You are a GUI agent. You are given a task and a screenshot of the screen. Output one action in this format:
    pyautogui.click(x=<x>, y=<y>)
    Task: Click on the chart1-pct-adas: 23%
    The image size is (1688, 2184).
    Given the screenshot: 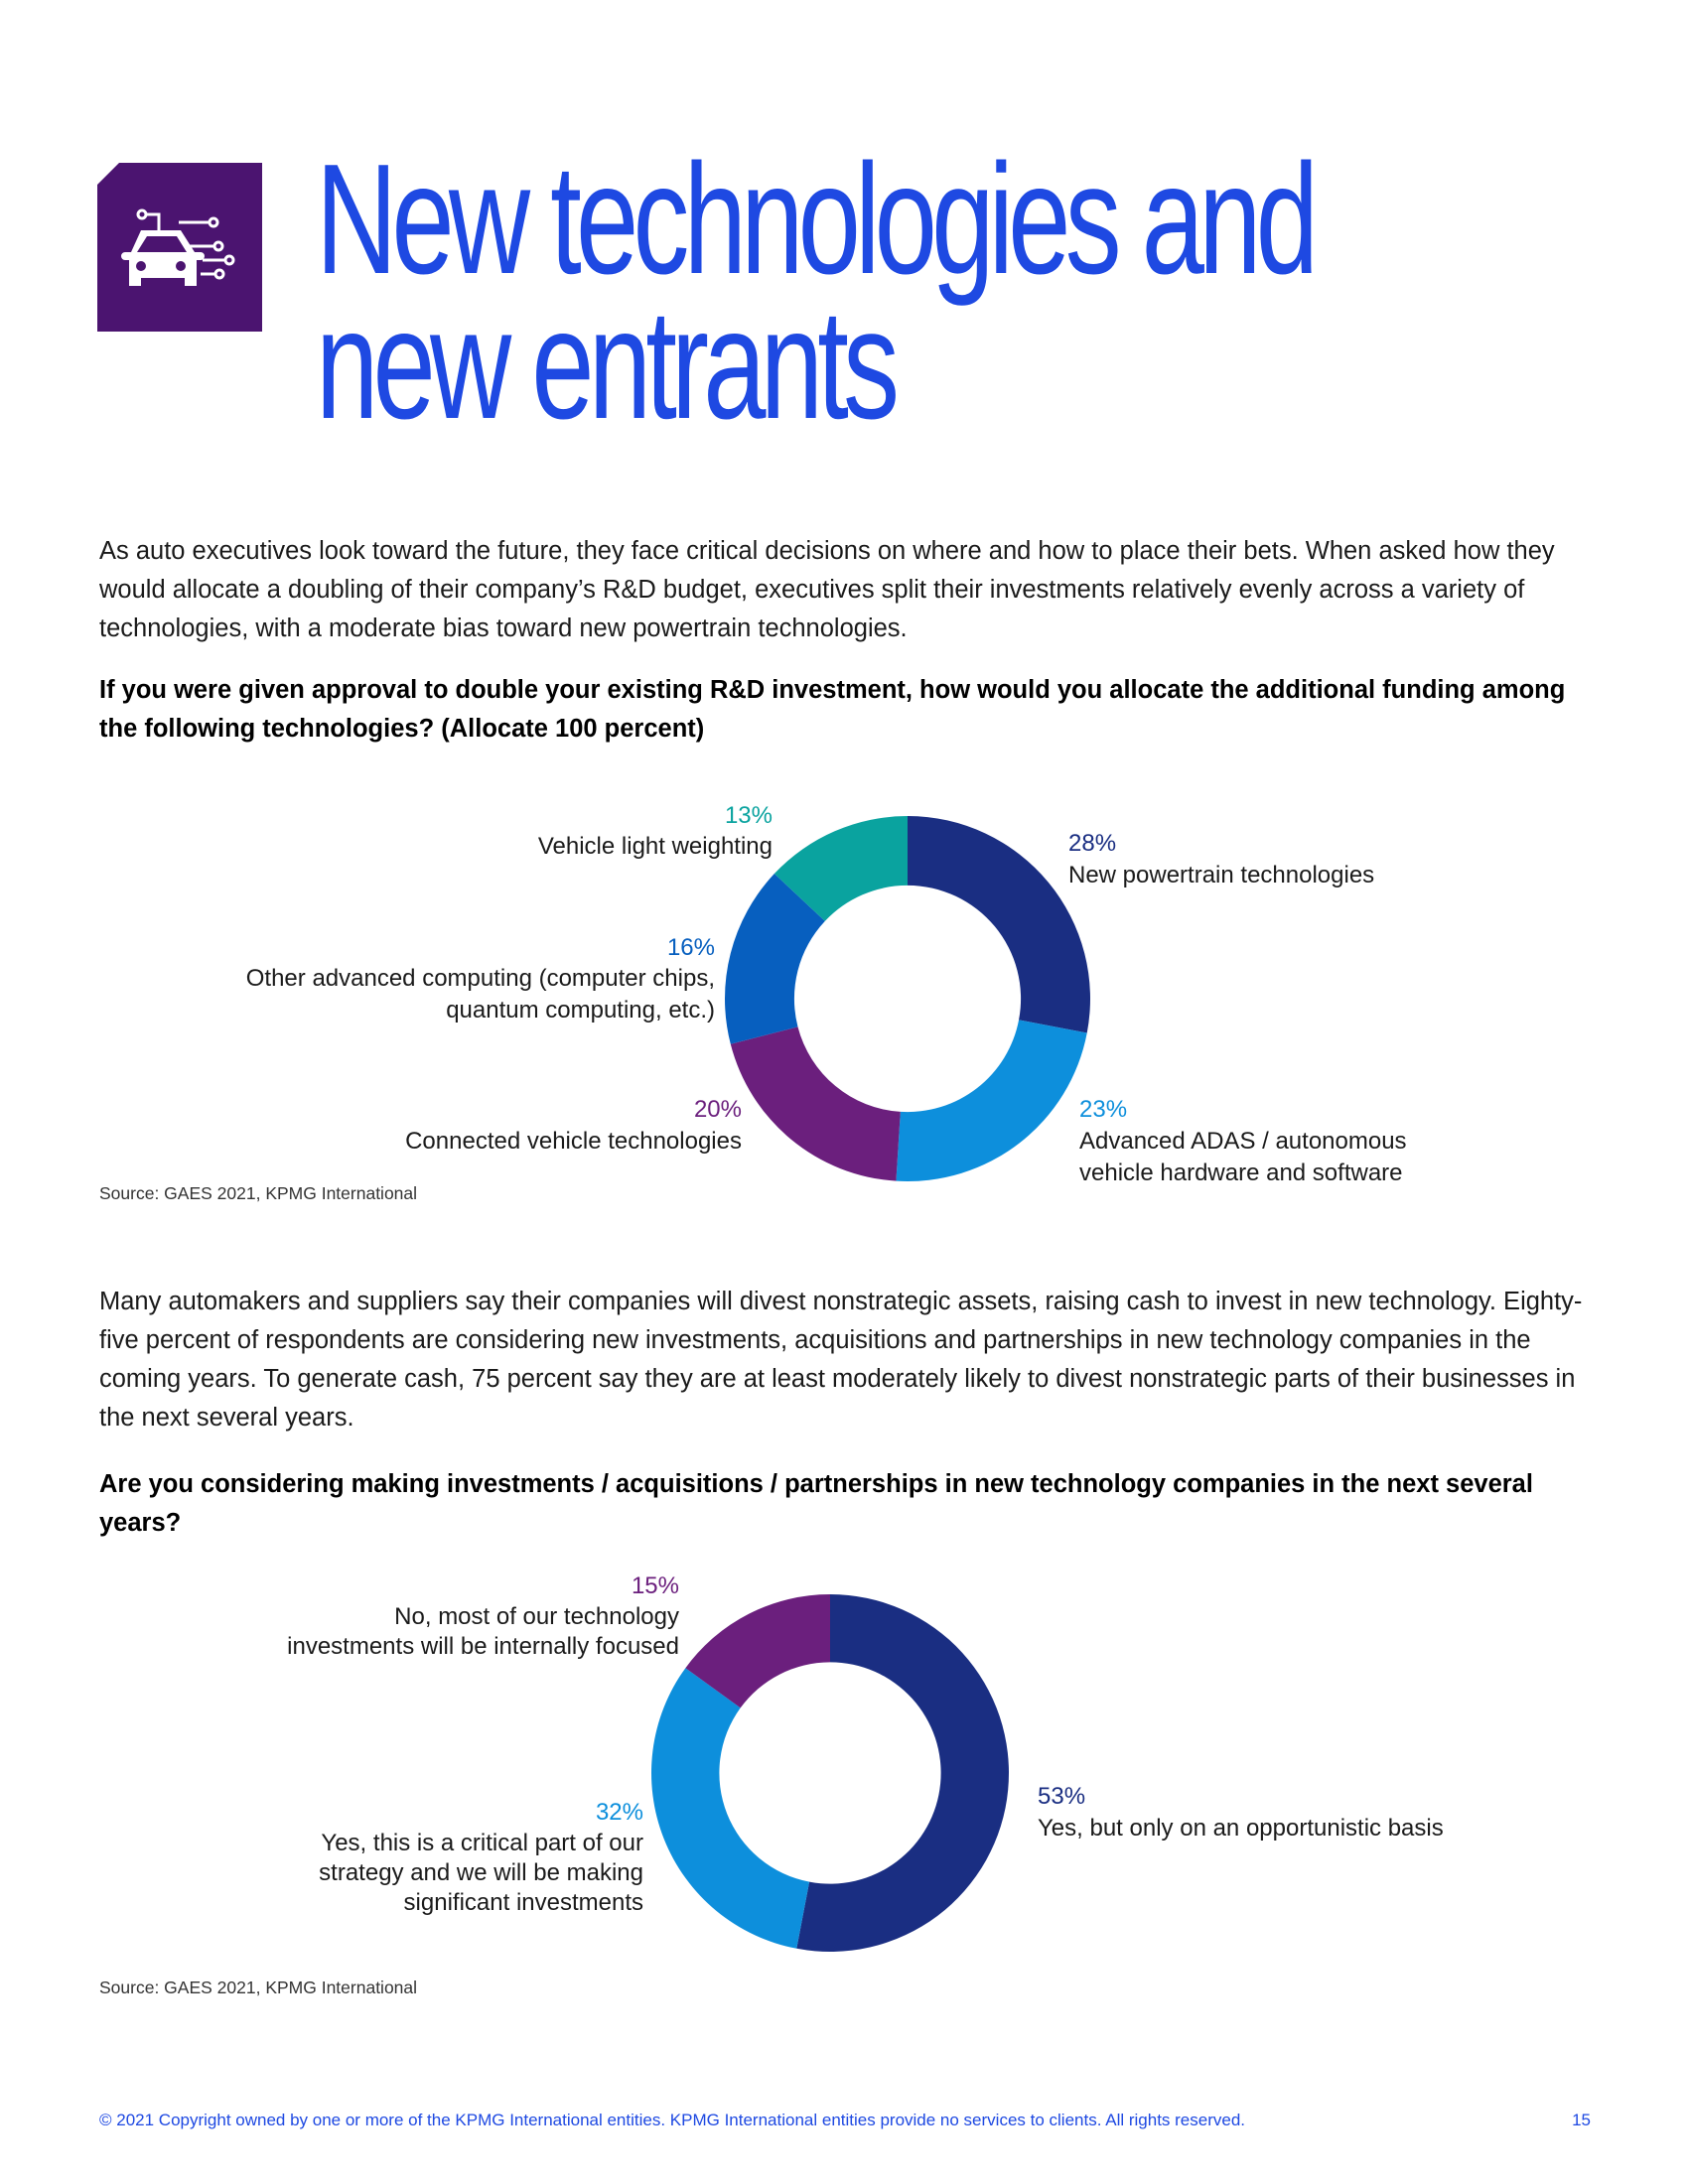 What is the action you would take?
    pyautogui.click(x=1103, y=1109)
    